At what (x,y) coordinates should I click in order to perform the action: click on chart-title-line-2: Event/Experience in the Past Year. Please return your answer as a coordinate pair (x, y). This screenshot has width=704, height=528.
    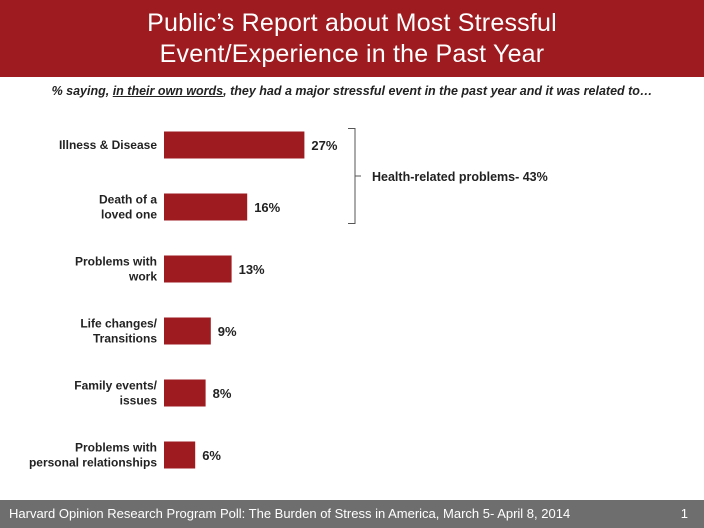
    Looking at the image, I should click on (352, 53).